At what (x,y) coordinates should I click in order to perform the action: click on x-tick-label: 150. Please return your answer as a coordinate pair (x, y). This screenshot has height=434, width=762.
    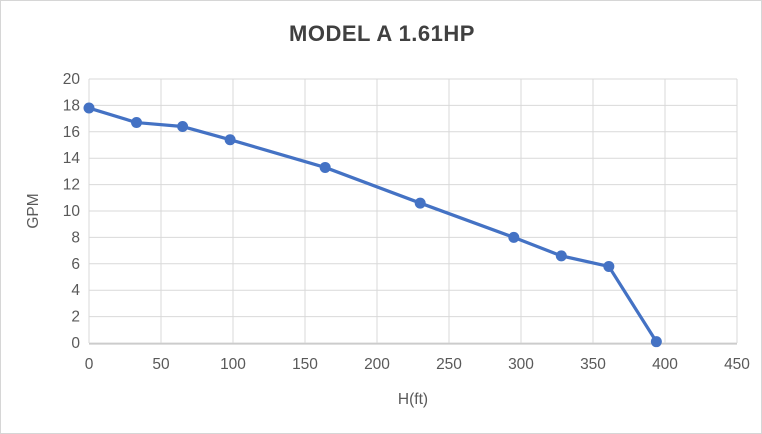
    Looking at the image, I should click on (305, 364).